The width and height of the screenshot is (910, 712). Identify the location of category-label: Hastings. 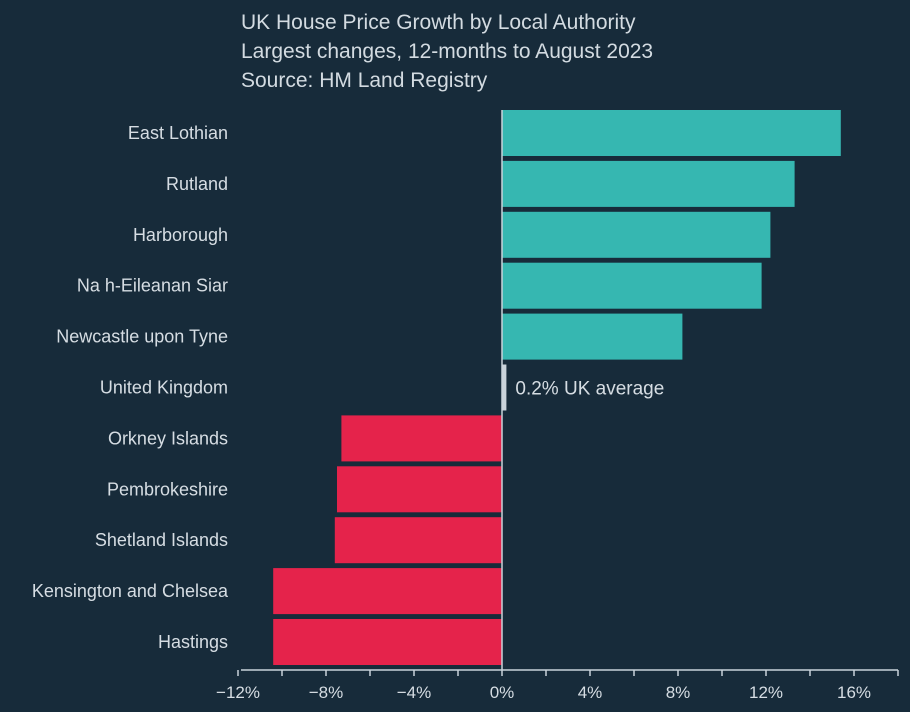
(193, 642).